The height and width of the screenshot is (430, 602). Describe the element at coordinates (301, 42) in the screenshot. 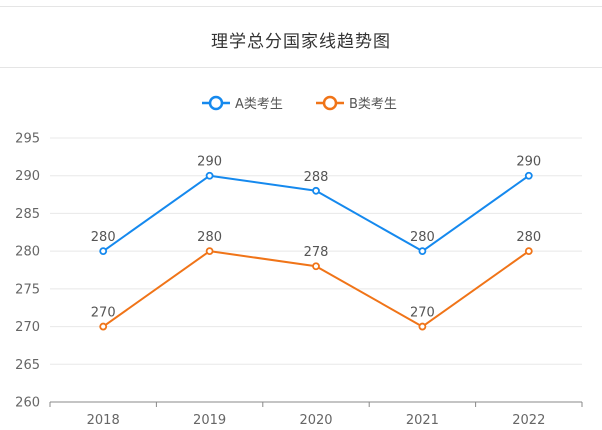

I see `chart-title: 理学总分国家线趋势图` at that location.